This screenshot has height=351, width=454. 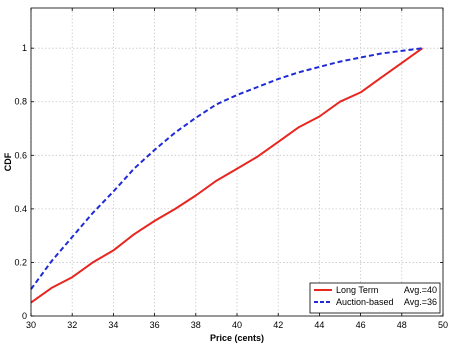 I want to click on legend: Long Term Avg.=40 Auction-based Avg.=36, so click(x=375, y=298).